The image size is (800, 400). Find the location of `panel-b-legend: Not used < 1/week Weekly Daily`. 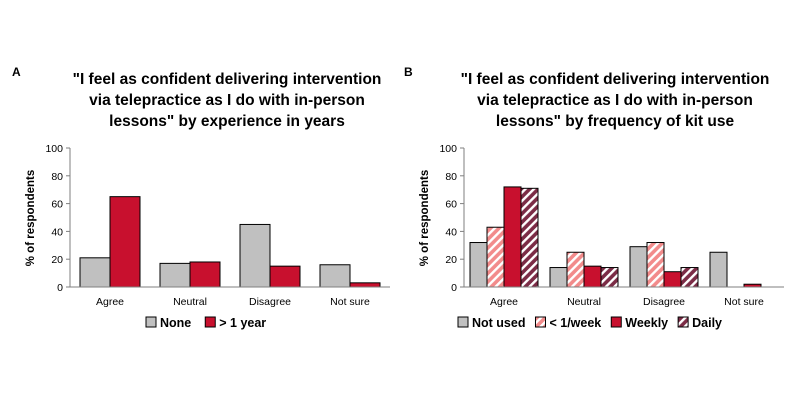

panel-b-legend: Not used < 1/week Weekly Daily is located at coordinates (589, 323).